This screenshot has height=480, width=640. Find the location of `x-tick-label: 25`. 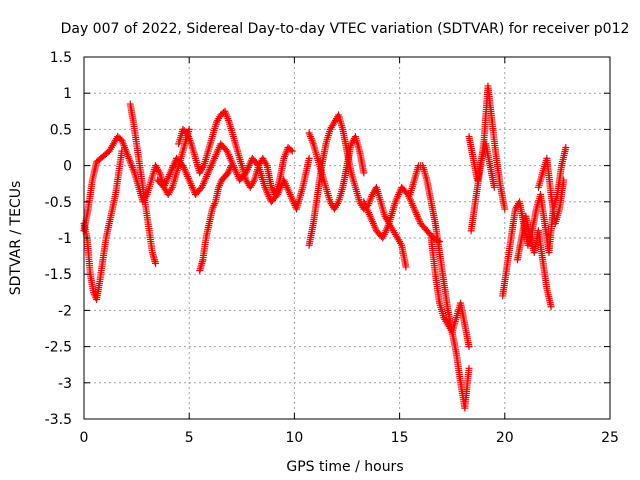

x-tick-label: 25 is located at coordinates (610, 438).